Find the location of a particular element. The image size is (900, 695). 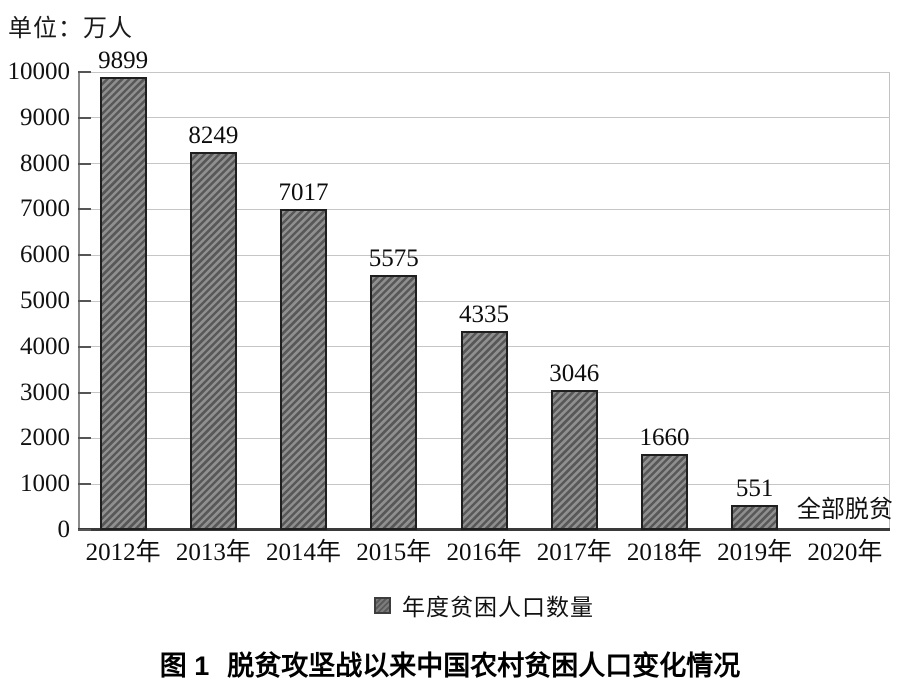

x-axis-label-2013年: 2013年 is located at coordinates (213, 552).